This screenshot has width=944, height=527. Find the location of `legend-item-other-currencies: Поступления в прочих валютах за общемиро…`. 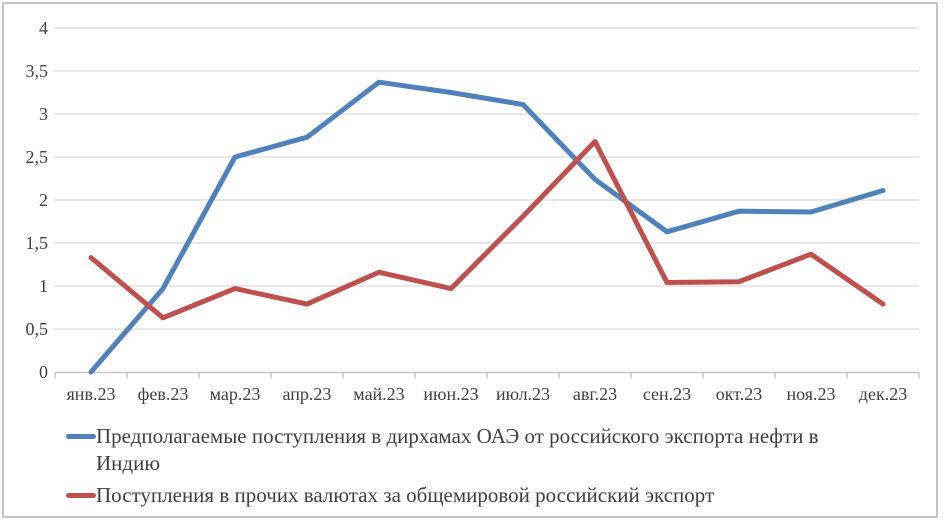

legend-item-other-currencies: Поступления в прочих валютах за общемиро… is located at coordinates (476, 495).